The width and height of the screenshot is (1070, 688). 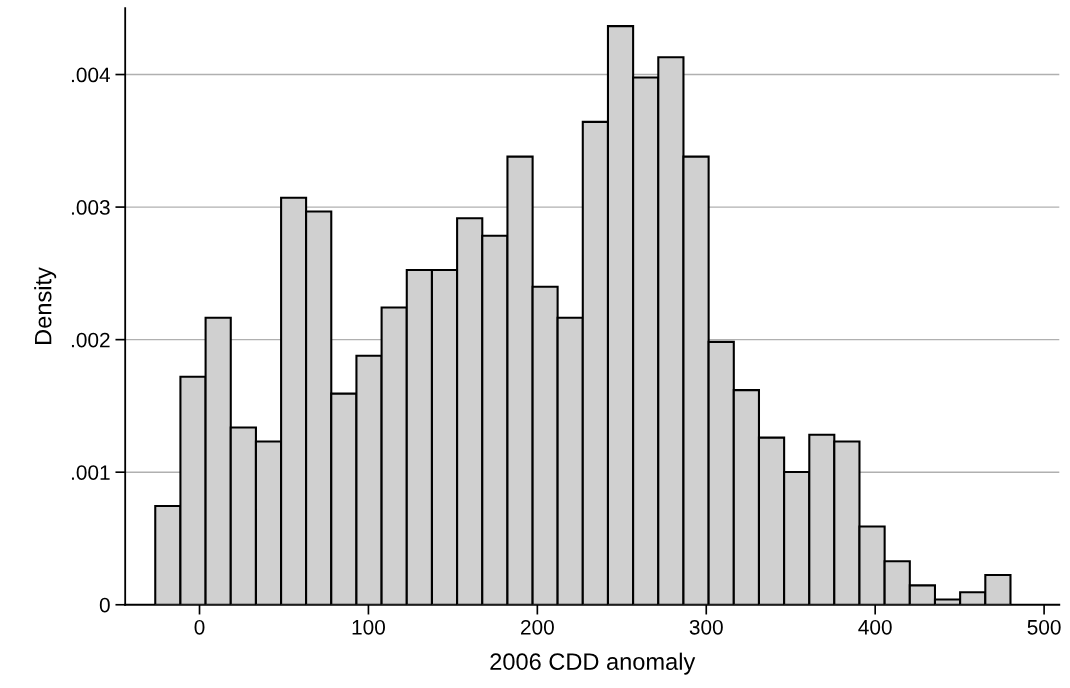 I want to click on x-tick-label: 300, so click(x=706, y=627).